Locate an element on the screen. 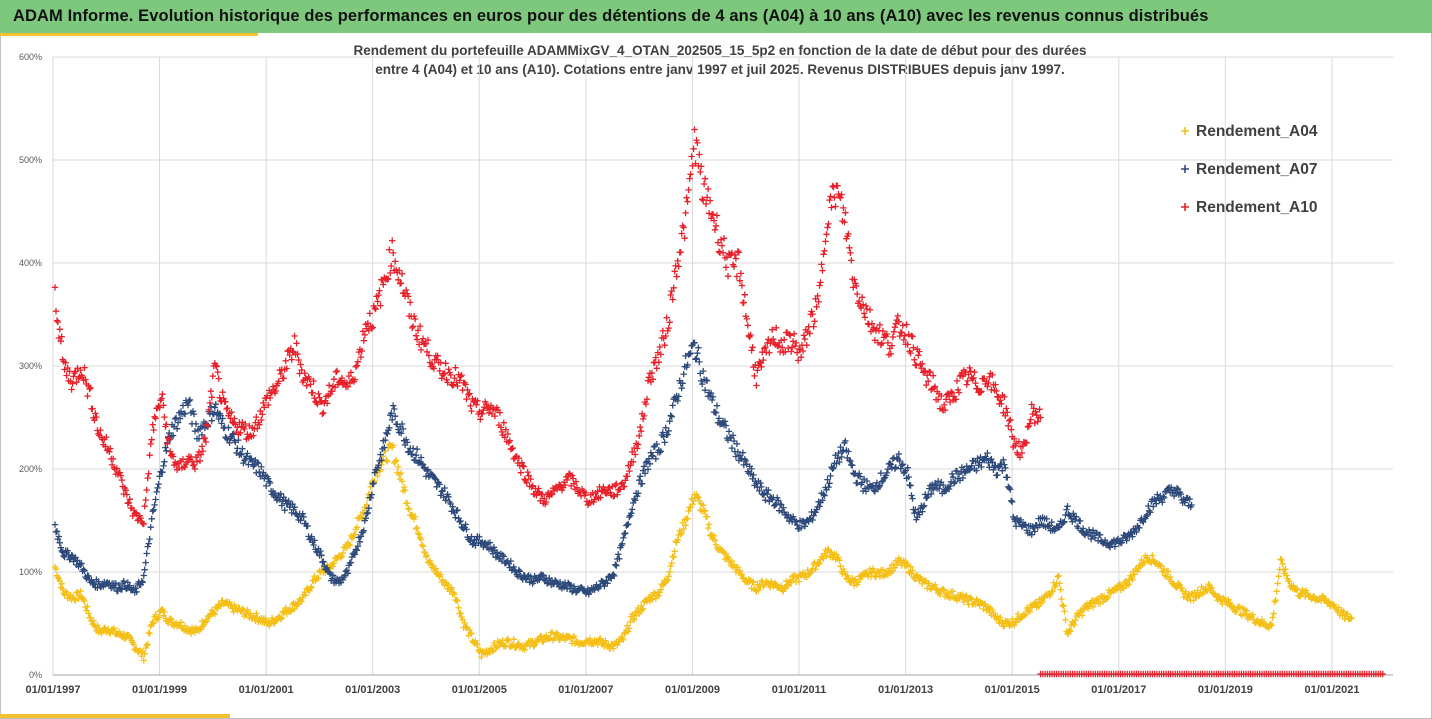 This screenshot has height=719, width=1432. x-tick-label: 01/01/2009 is located at coordinates (692, 690).